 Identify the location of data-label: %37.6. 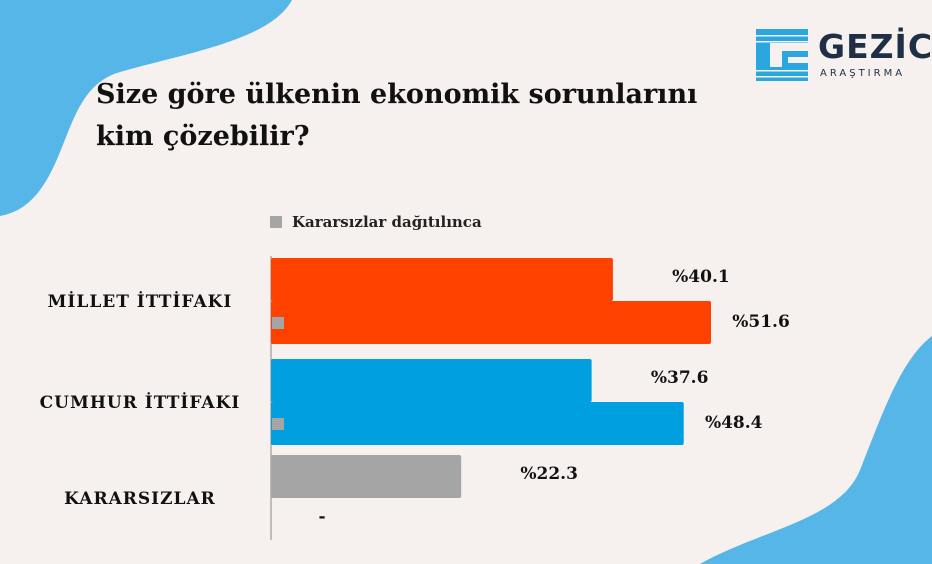
(680, 378).